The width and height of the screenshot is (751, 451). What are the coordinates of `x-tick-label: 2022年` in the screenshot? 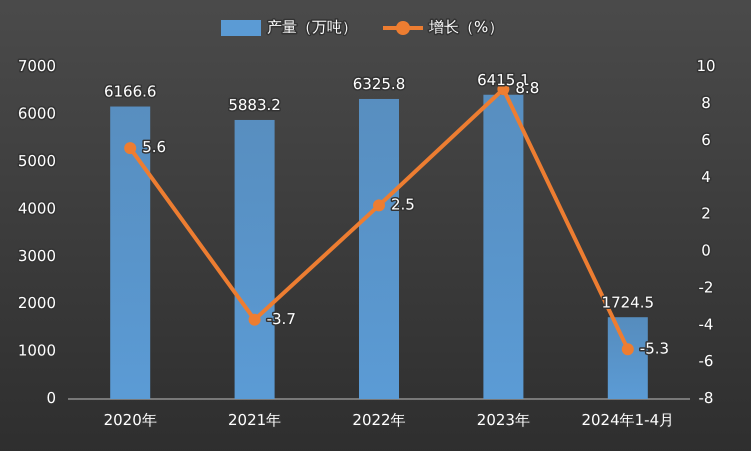 It's located at (379, 420).